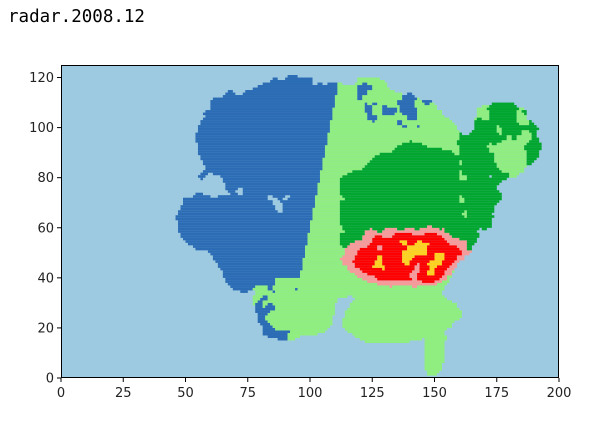 Image resolution: width=591 pixels, height=422 pixels. What do you see at coordinates (496, 393) in the screenshot?
I see `x-tick-label: 175` at bounding box center [496, 393].